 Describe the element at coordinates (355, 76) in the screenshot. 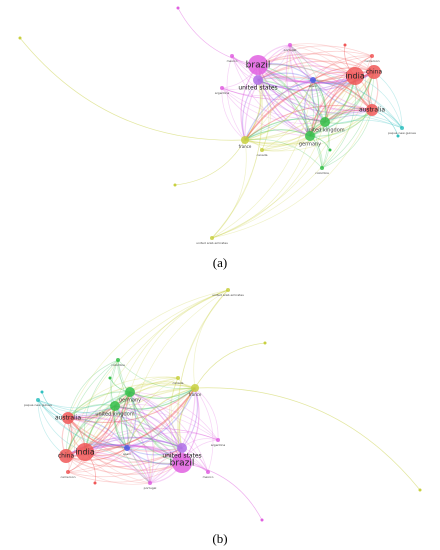

I see `node-label: india` at that location.